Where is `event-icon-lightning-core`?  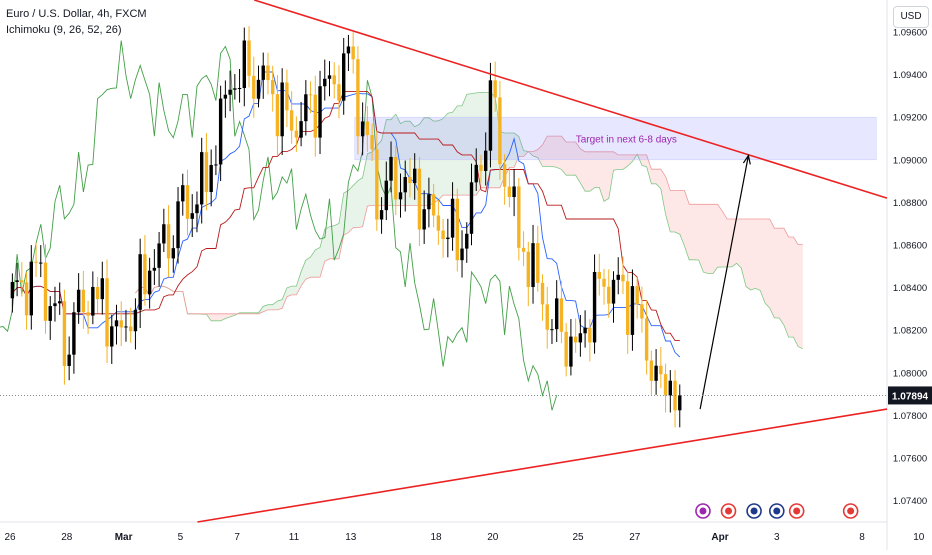
event-icon-lightning-core is located at coordinates (702, 511).